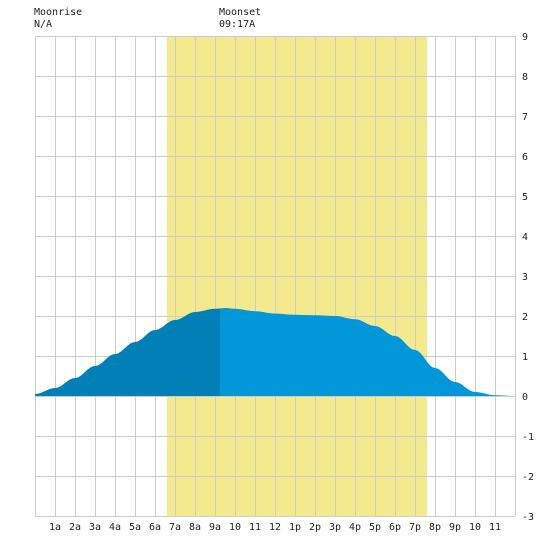 This screenshot has height=550, width=550. I want to click on x-tick-label: 2p, so click(315, 527).